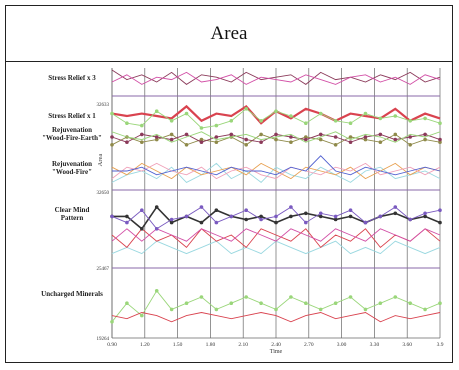 The width and height of the screenshot is (459, 370). What do you see at coordinates (407, 345) in the screenshot?
I see `x-tick-label: 3.60` at bounding box center [407, 345].